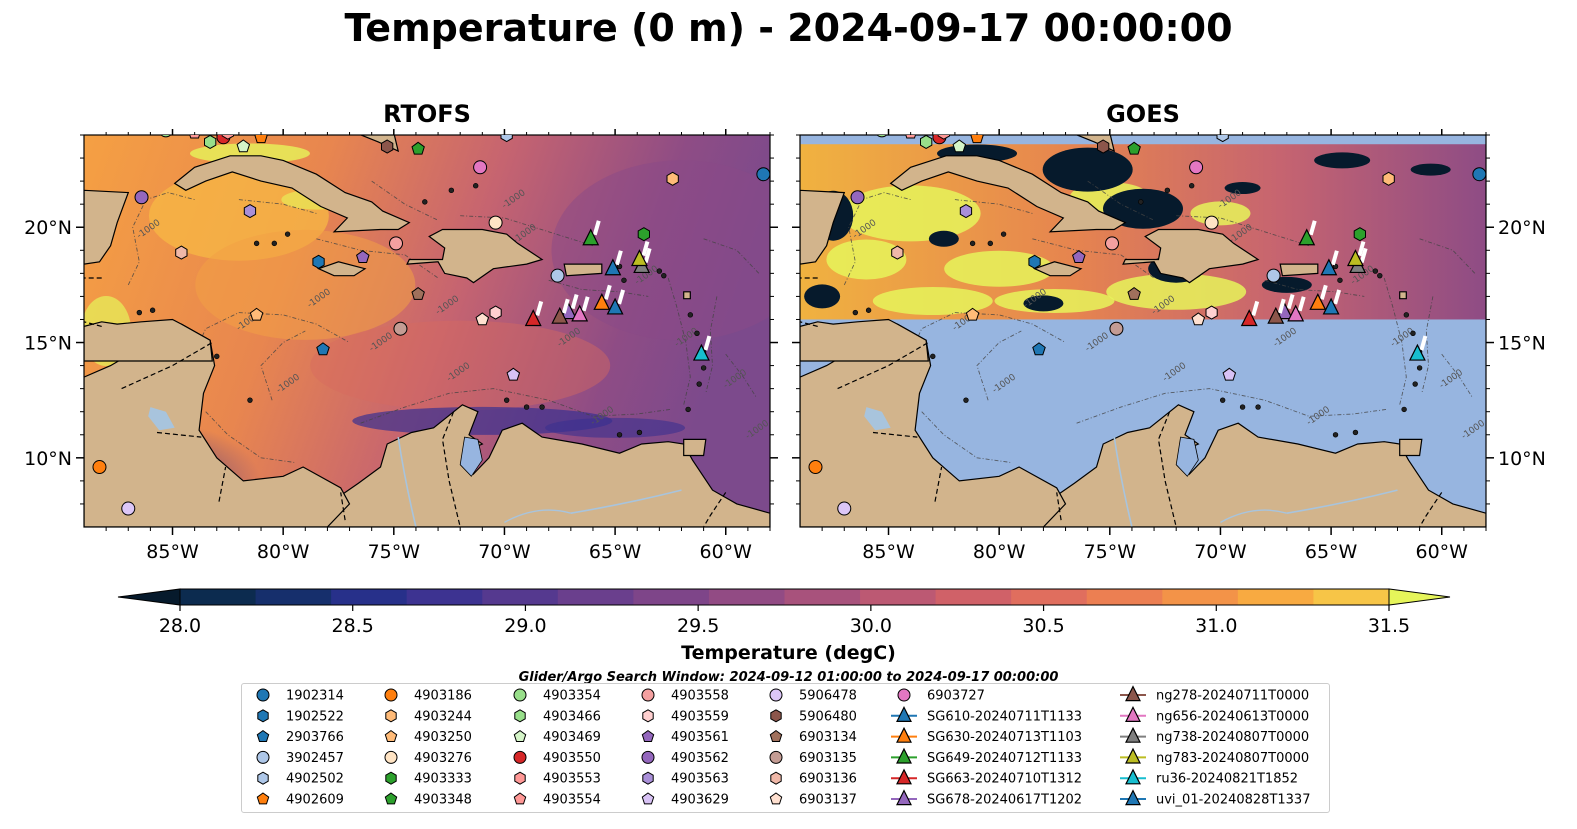 The image size is (1577, 829). What do you see at coordinates (956, 696) in the screenshot?
I see `legend-label: 6903727` at bounding box center [956, 696].